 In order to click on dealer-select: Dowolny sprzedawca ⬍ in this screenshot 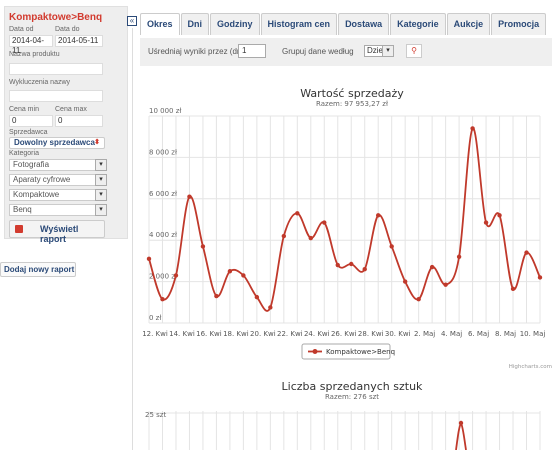, I will do `click(57, 143)`.